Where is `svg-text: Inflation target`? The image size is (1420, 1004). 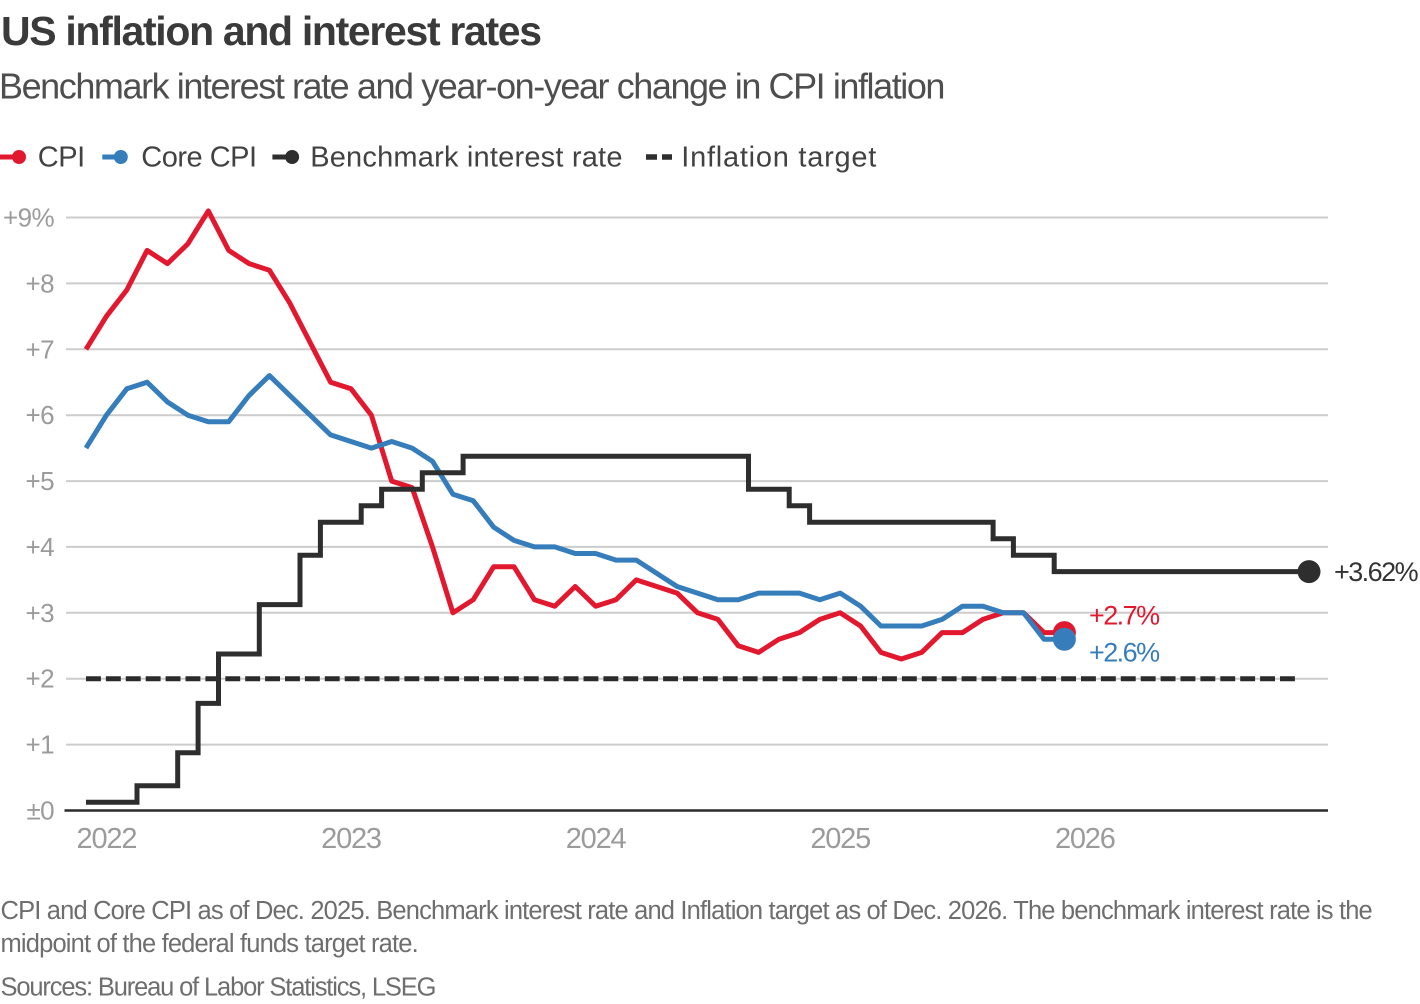
svg-text: Inflation target is located at coordinates (779, 158).